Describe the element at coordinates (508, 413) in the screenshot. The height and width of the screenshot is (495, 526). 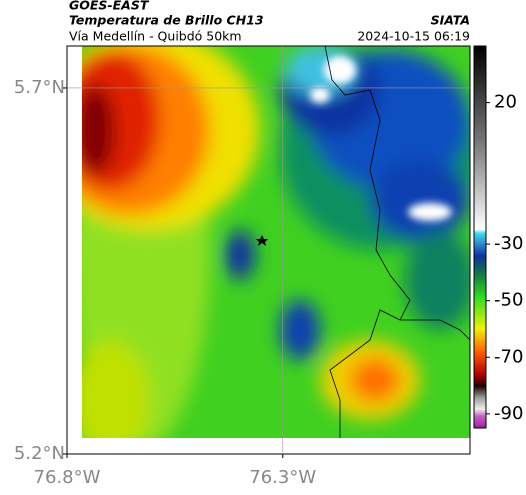
I see `colorbar-tick-label: -90` at that location.